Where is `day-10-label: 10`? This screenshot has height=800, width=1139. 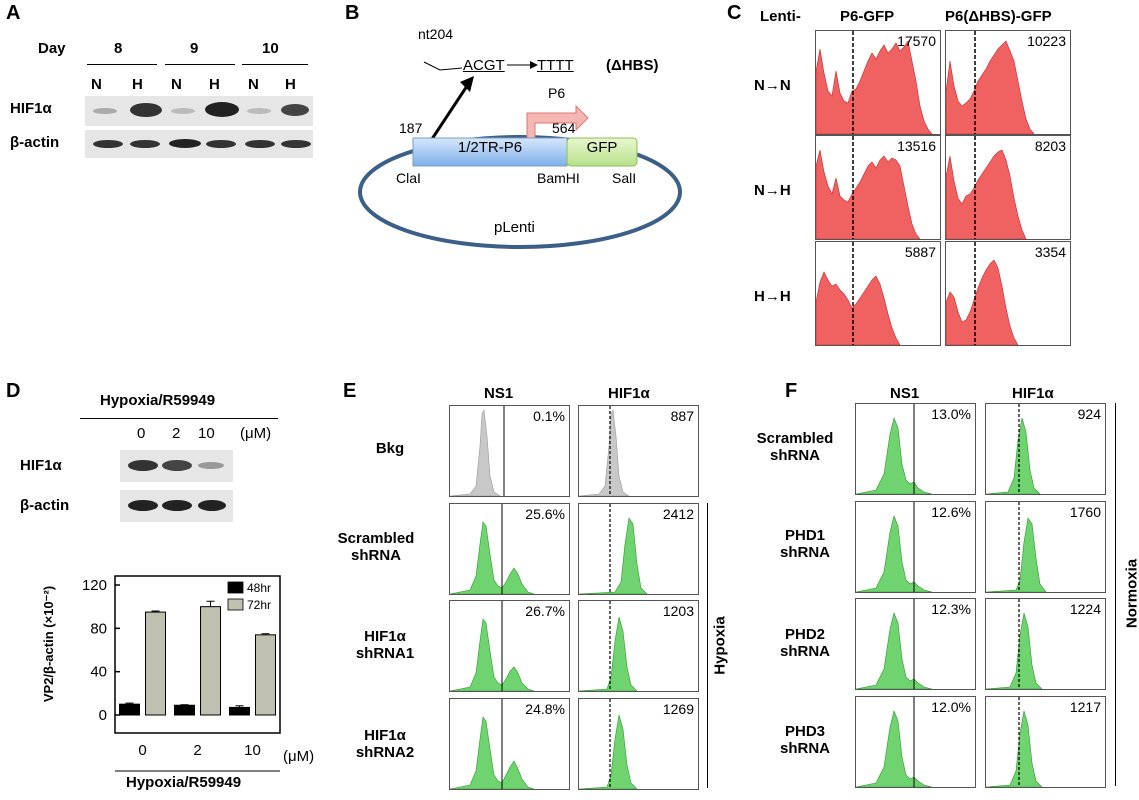
day-10-label: 10 is located at coordinates (270, 48).